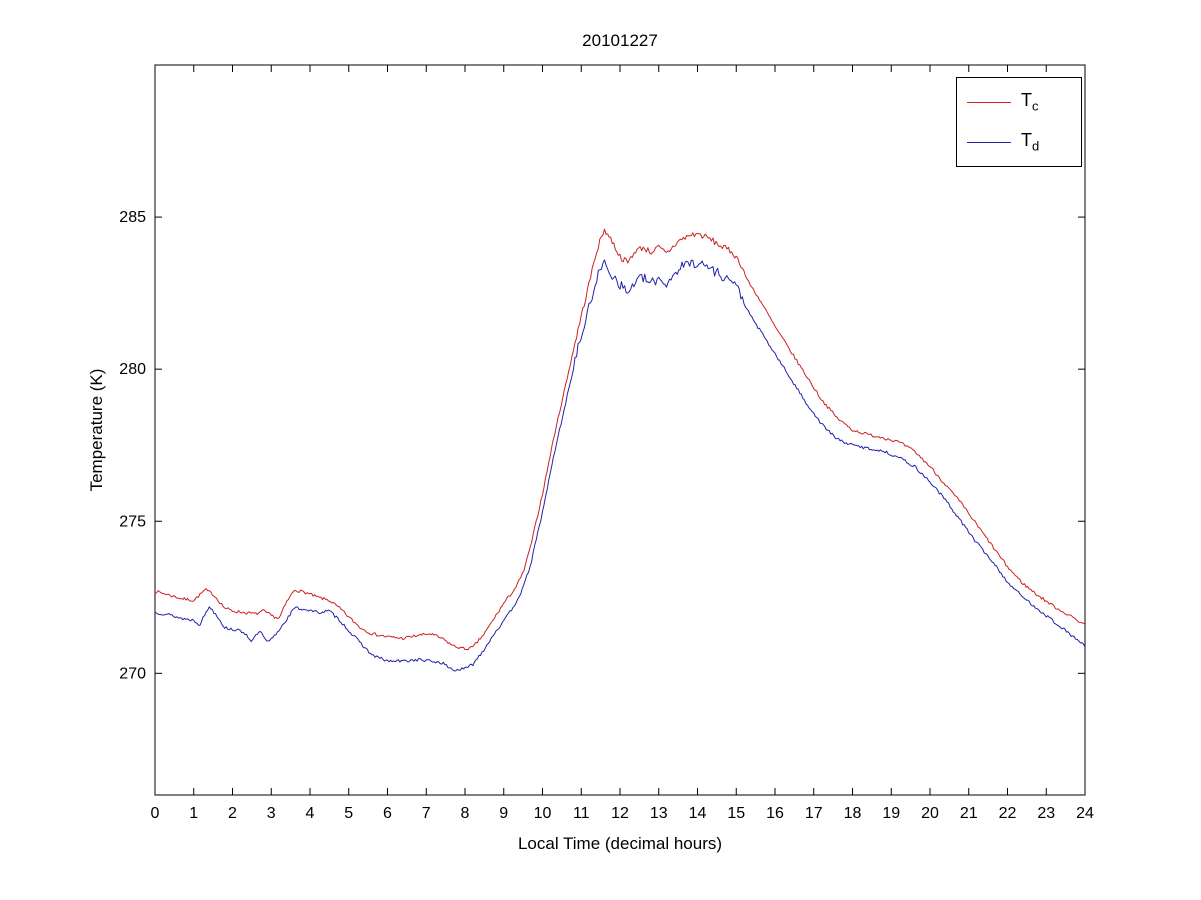 This screenshot has height=900, width=1201. Describe the element at coordinates (96, 430) in the screenshot. I see `y-axis-label: Temperature (K)` at that location.